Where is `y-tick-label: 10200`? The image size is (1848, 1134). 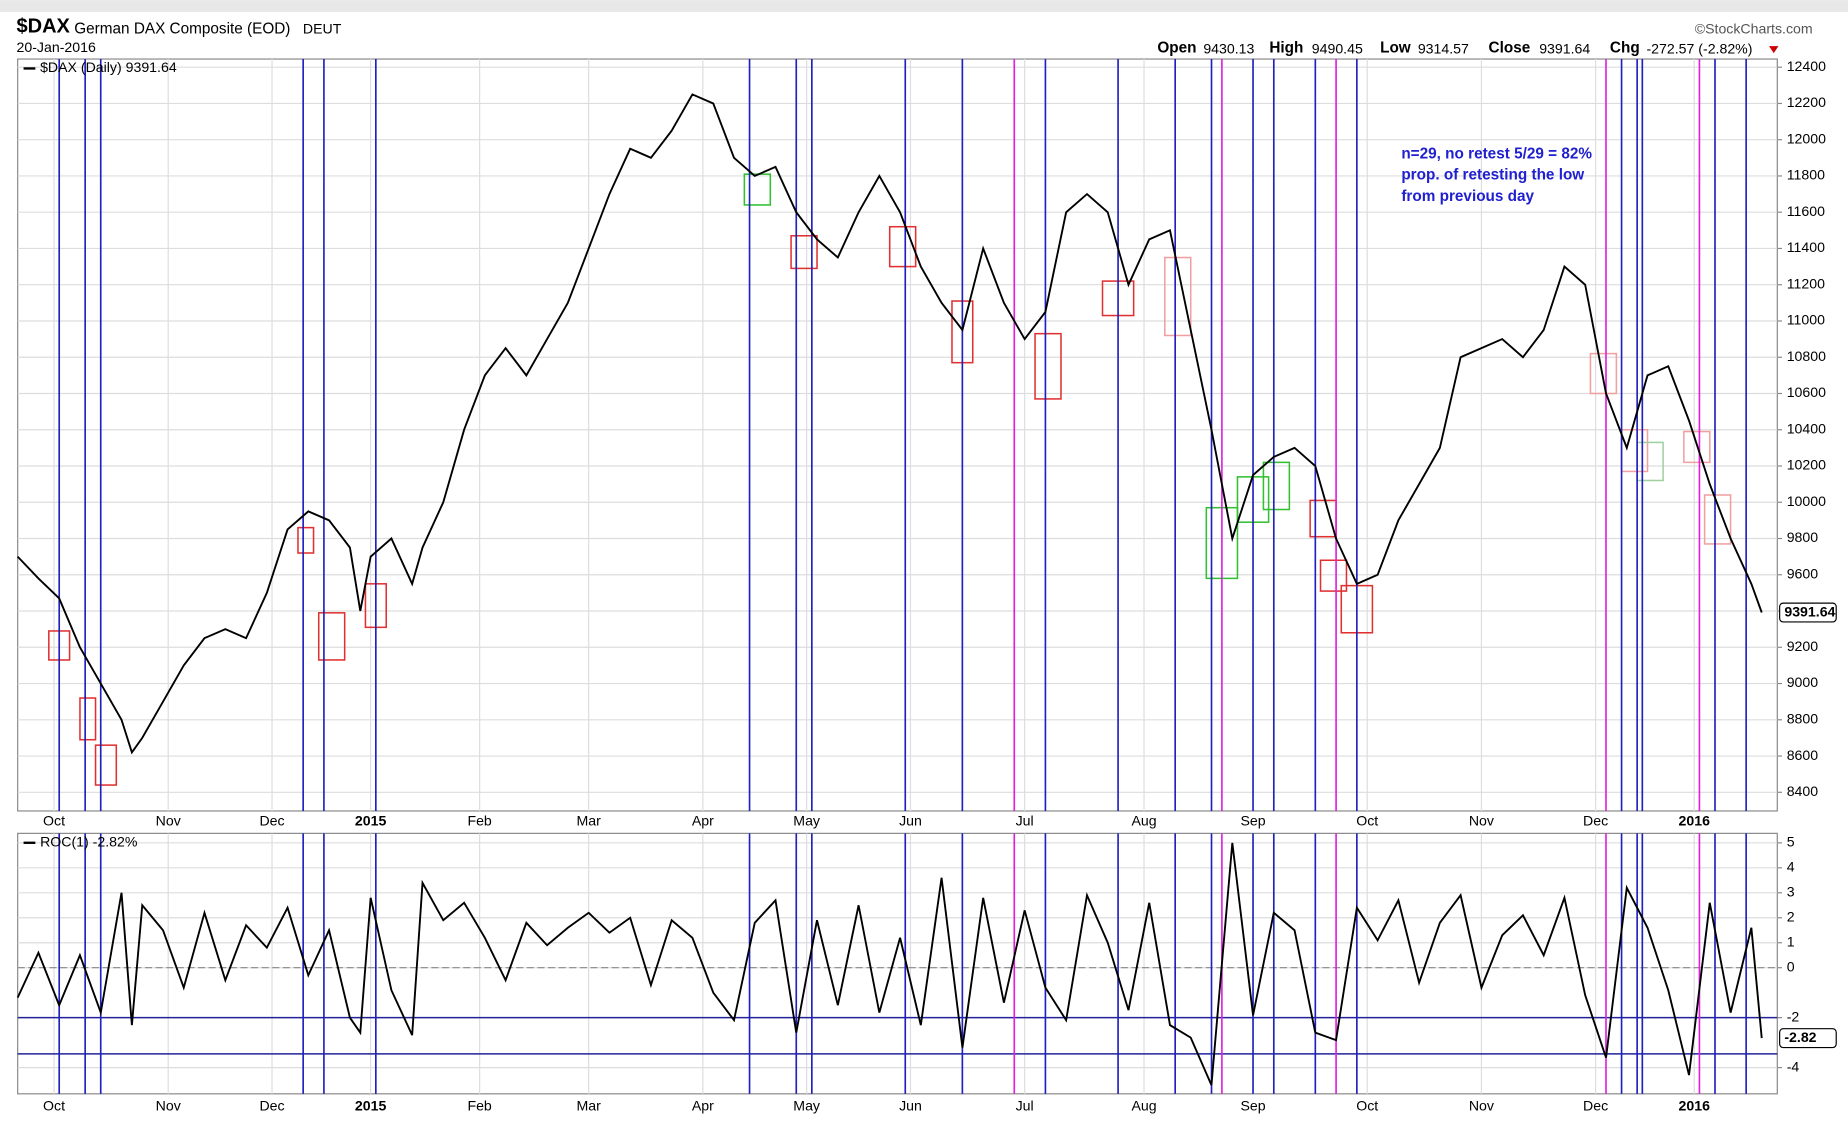 y-tick-label: 10200 is located at coordinates (1806, 465).